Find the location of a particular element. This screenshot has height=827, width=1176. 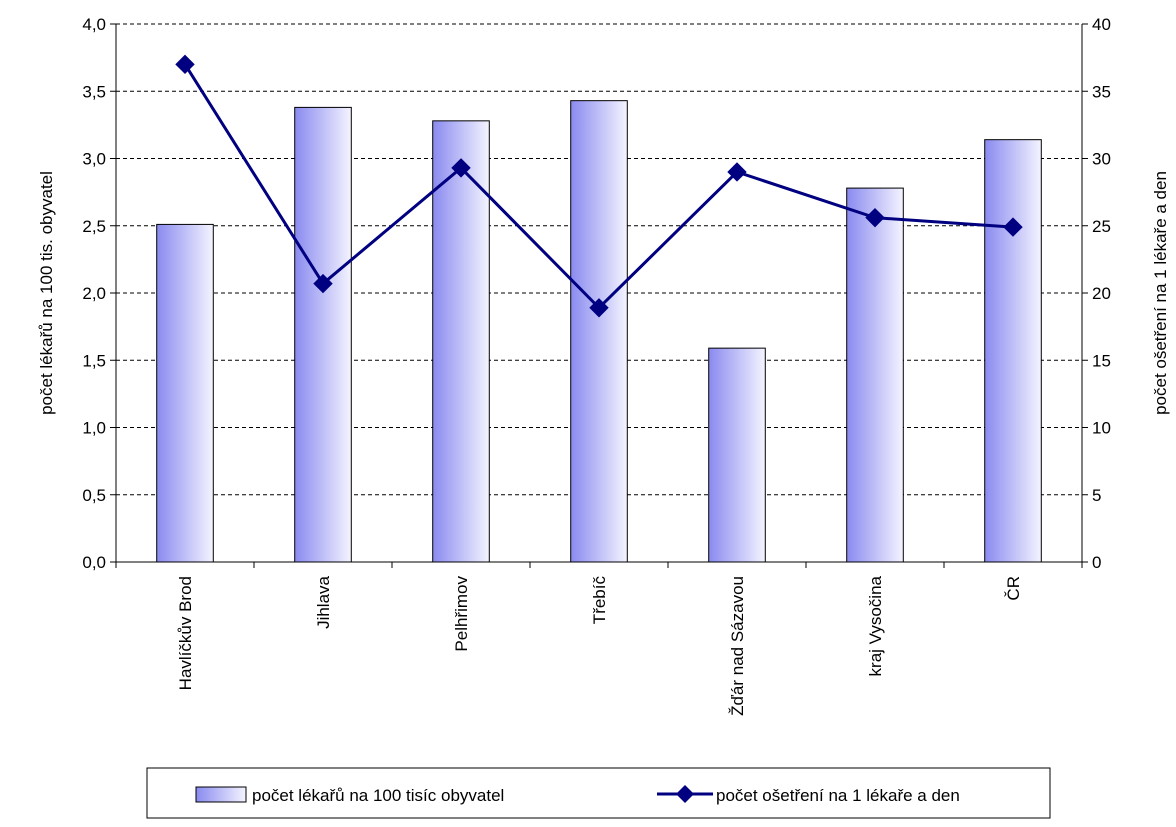

x-tick-label: Havlíčkův Brod is located at coordinates (185, 633).